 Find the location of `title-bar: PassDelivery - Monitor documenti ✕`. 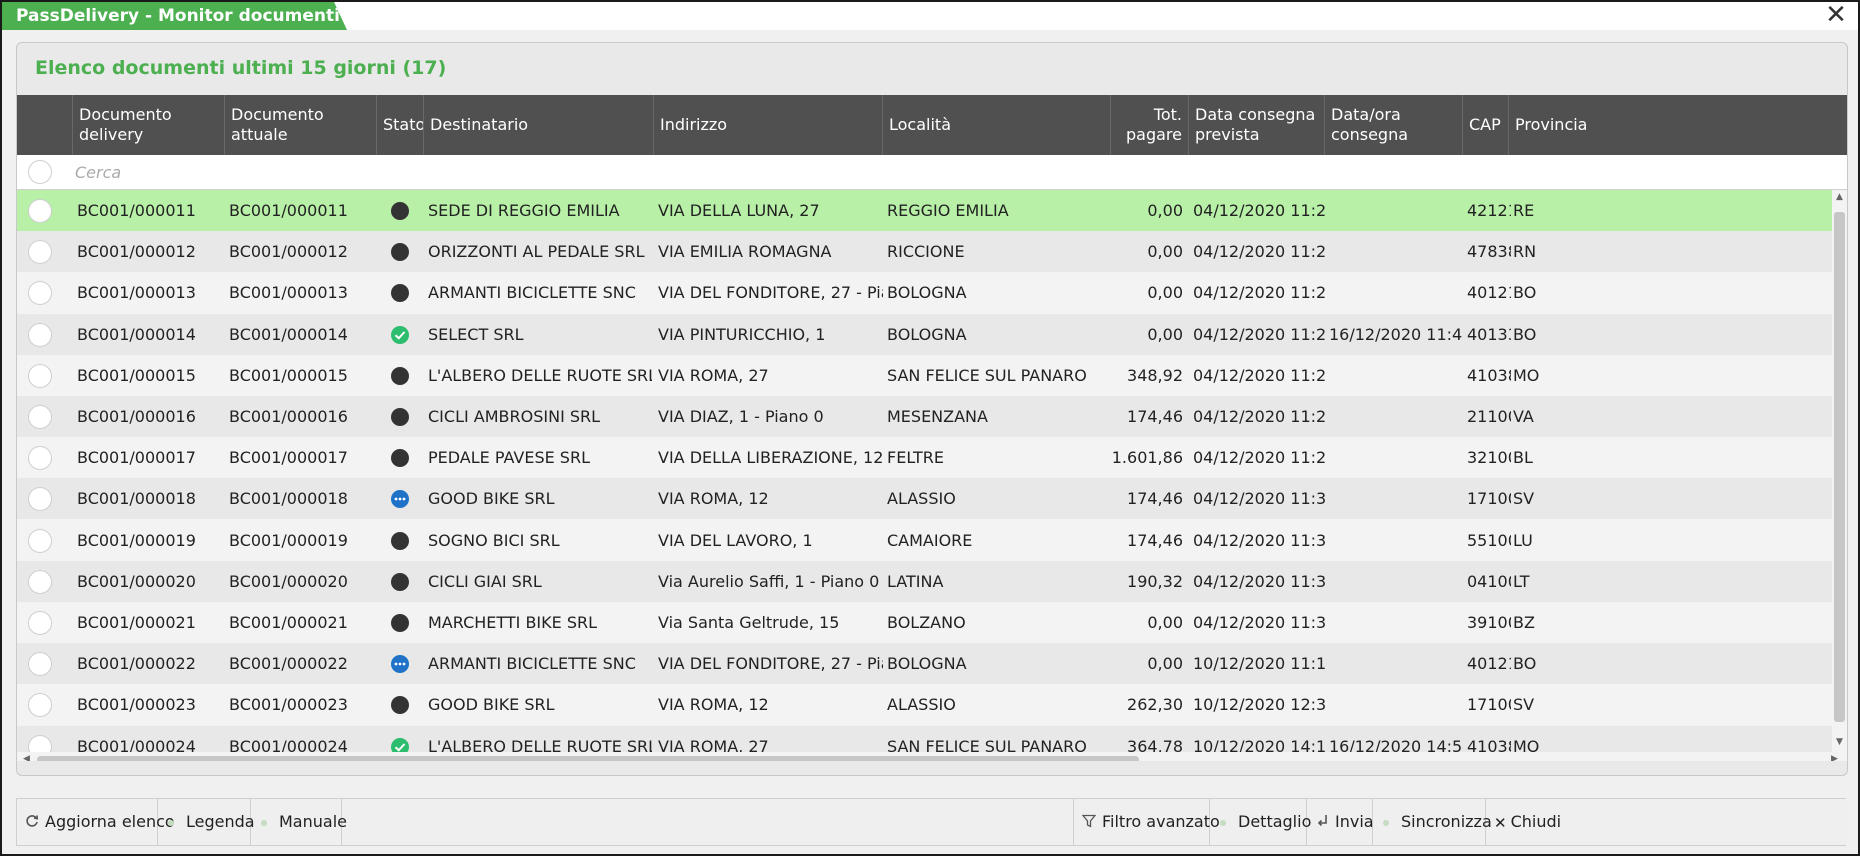

title-bar: PassDelivery - Monitor documenti ✕ is located at coordinates (930, 16).